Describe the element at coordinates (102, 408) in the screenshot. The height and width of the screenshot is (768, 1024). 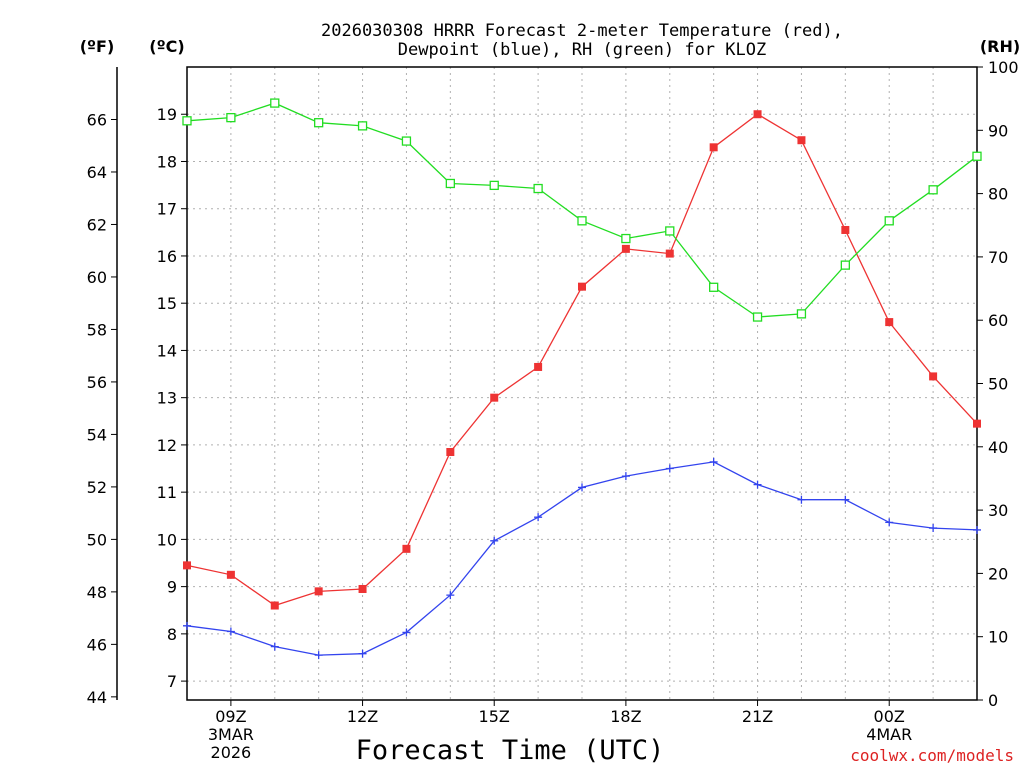
I see `fahrenheit-axis-ticks: 44 46 48 50 52 54 56 58 60 62 64 66` at that location.